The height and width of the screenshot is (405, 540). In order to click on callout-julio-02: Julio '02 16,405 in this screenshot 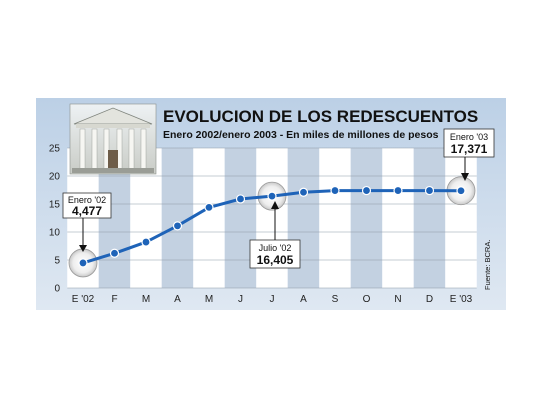, I will do `click(275, 235)`.